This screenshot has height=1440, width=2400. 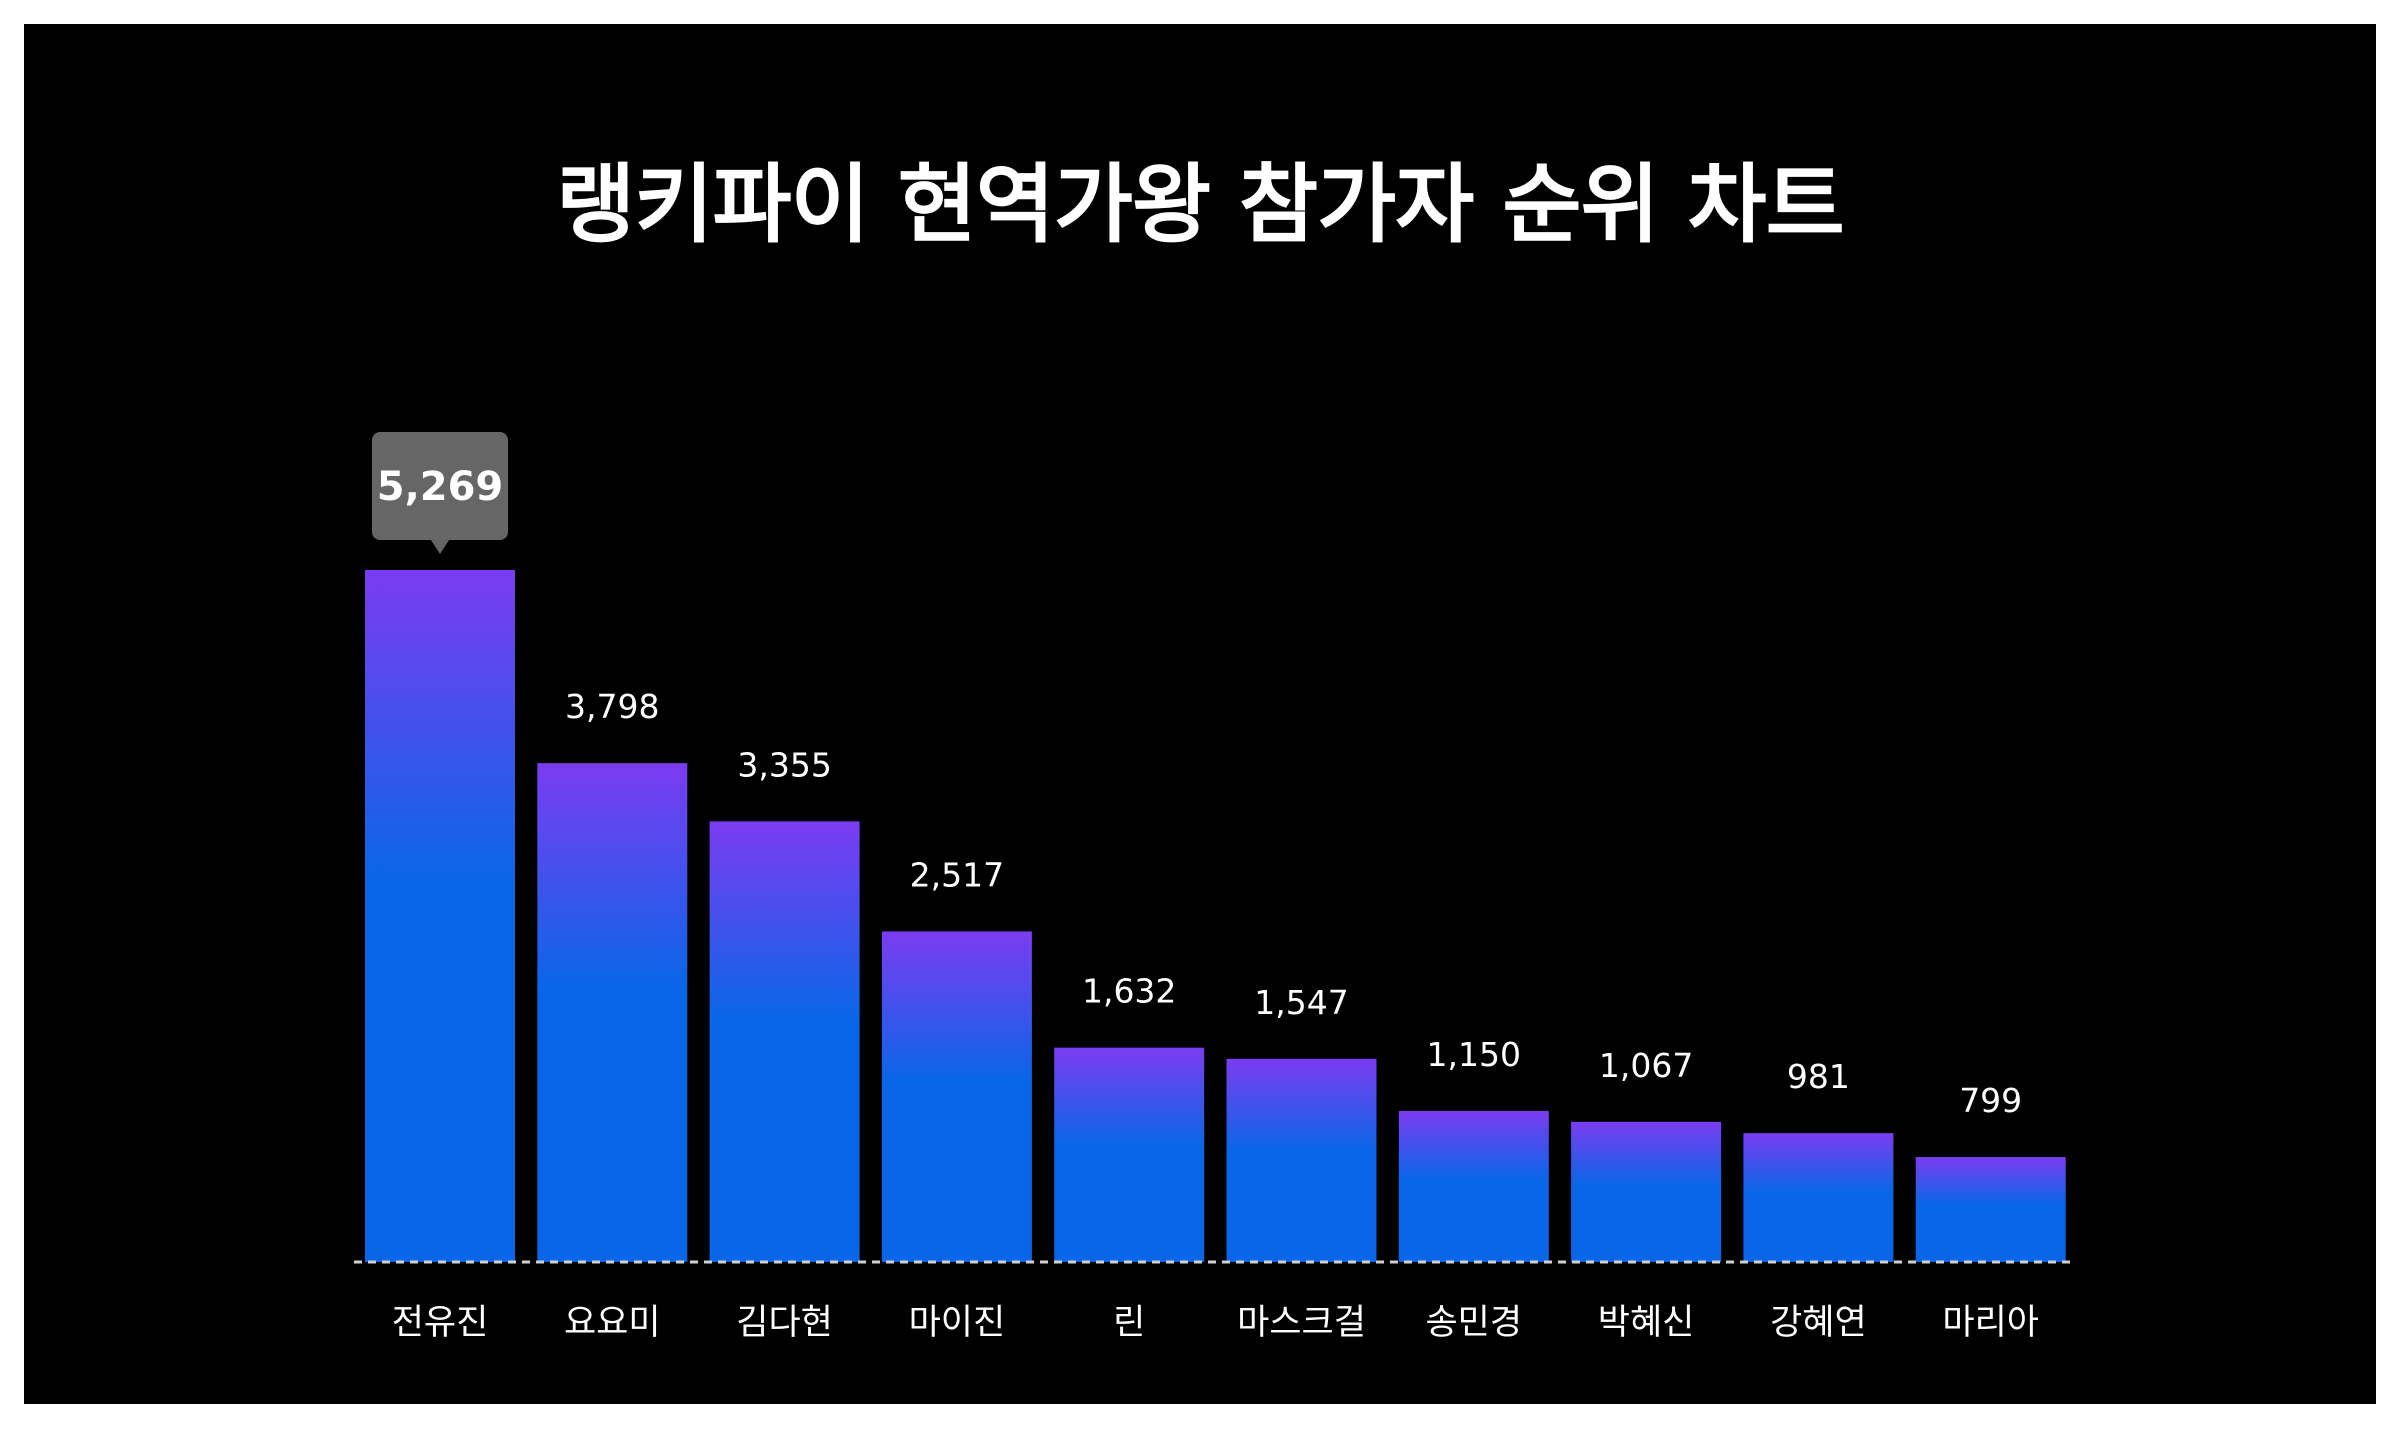 I want to click on category-label-3: 김다현, so click(x=784, y=1323).